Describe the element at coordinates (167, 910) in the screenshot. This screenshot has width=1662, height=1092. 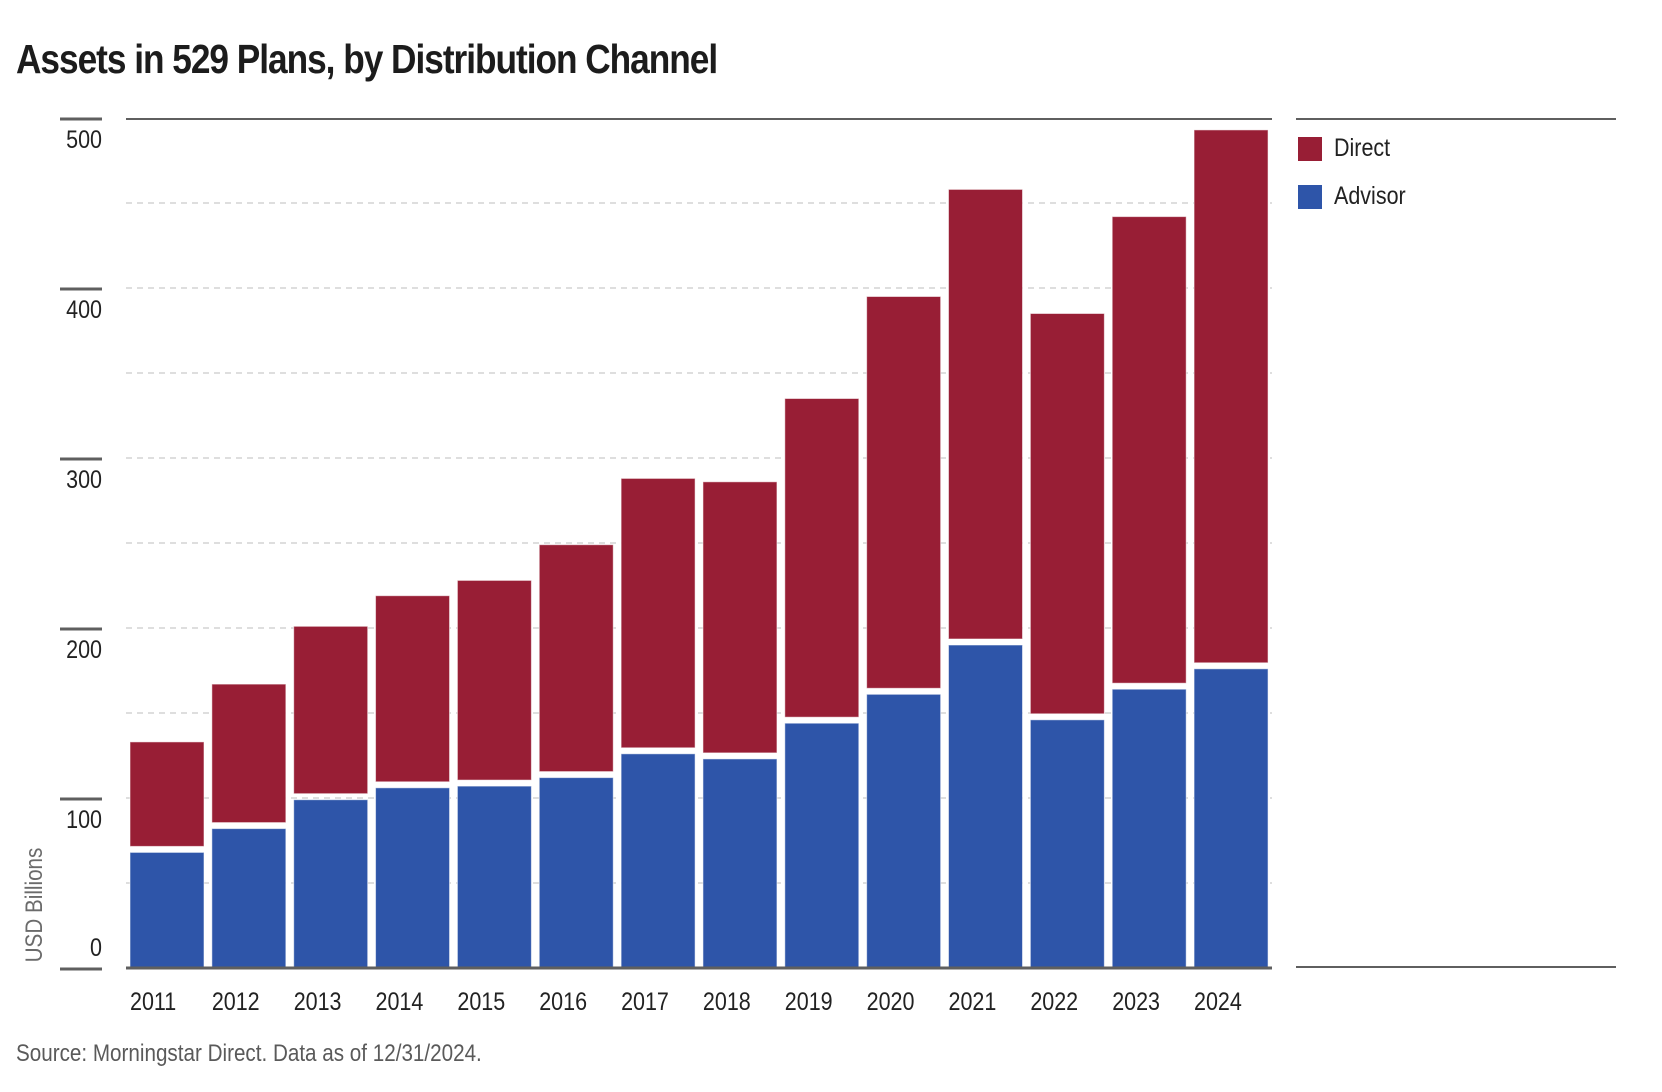
I see `bar-advisor-2011` at that location.